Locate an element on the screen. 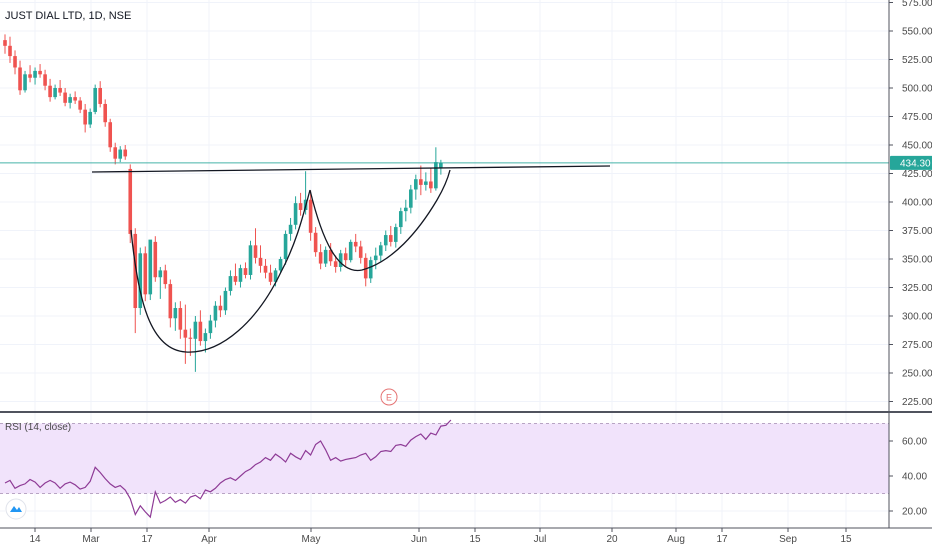 The width and height of the screenshot is (932, 555). time-axis: 14 Mar 17 Apr May Jun 15 Jul 20 Aug 17 Sep 15 is located at coordinates (466, 536).